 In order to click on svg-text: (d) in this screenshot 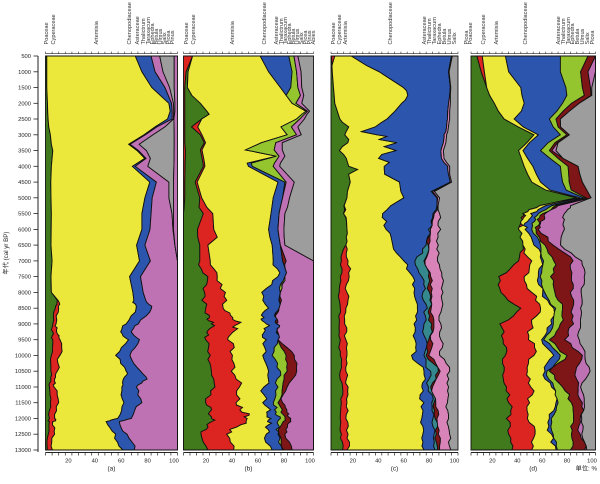, I will do `click(533, 469)`.